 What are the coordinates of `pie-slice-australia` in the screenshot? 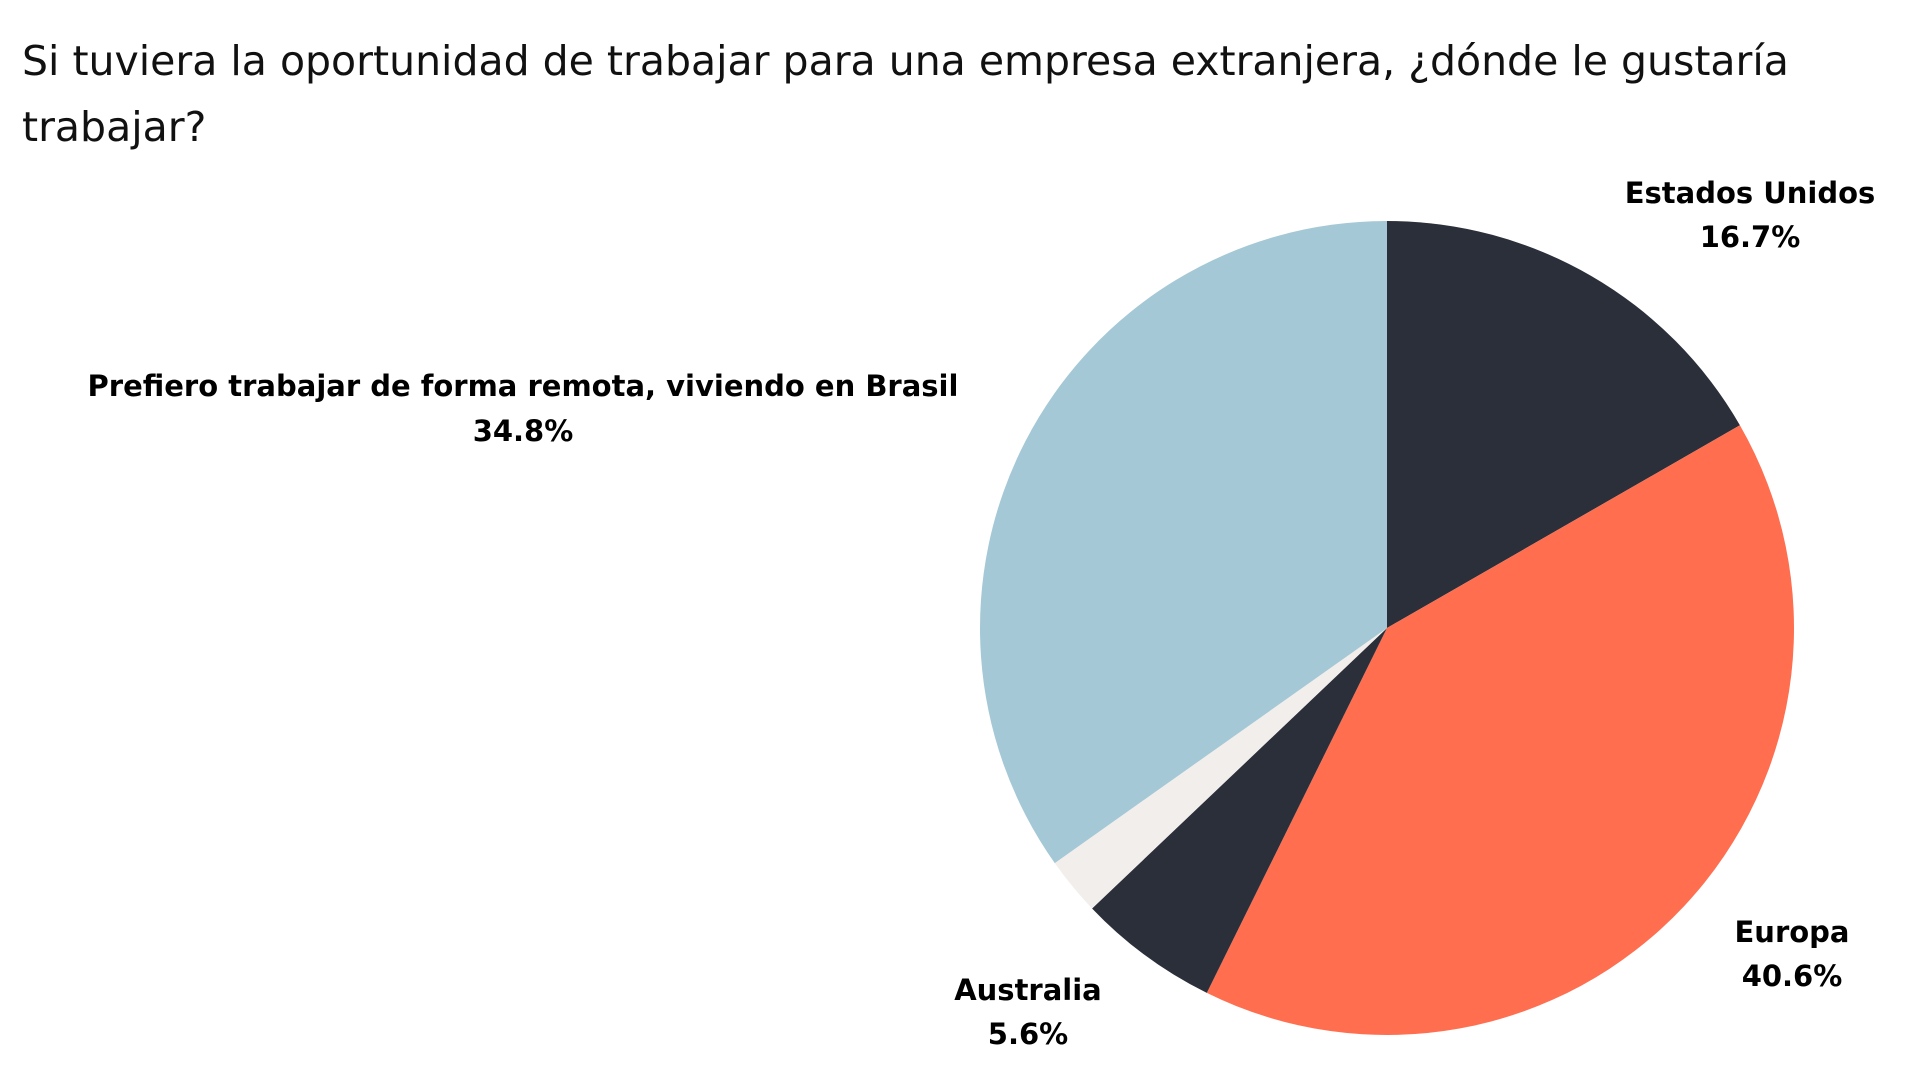 It's located at (1239, 810).